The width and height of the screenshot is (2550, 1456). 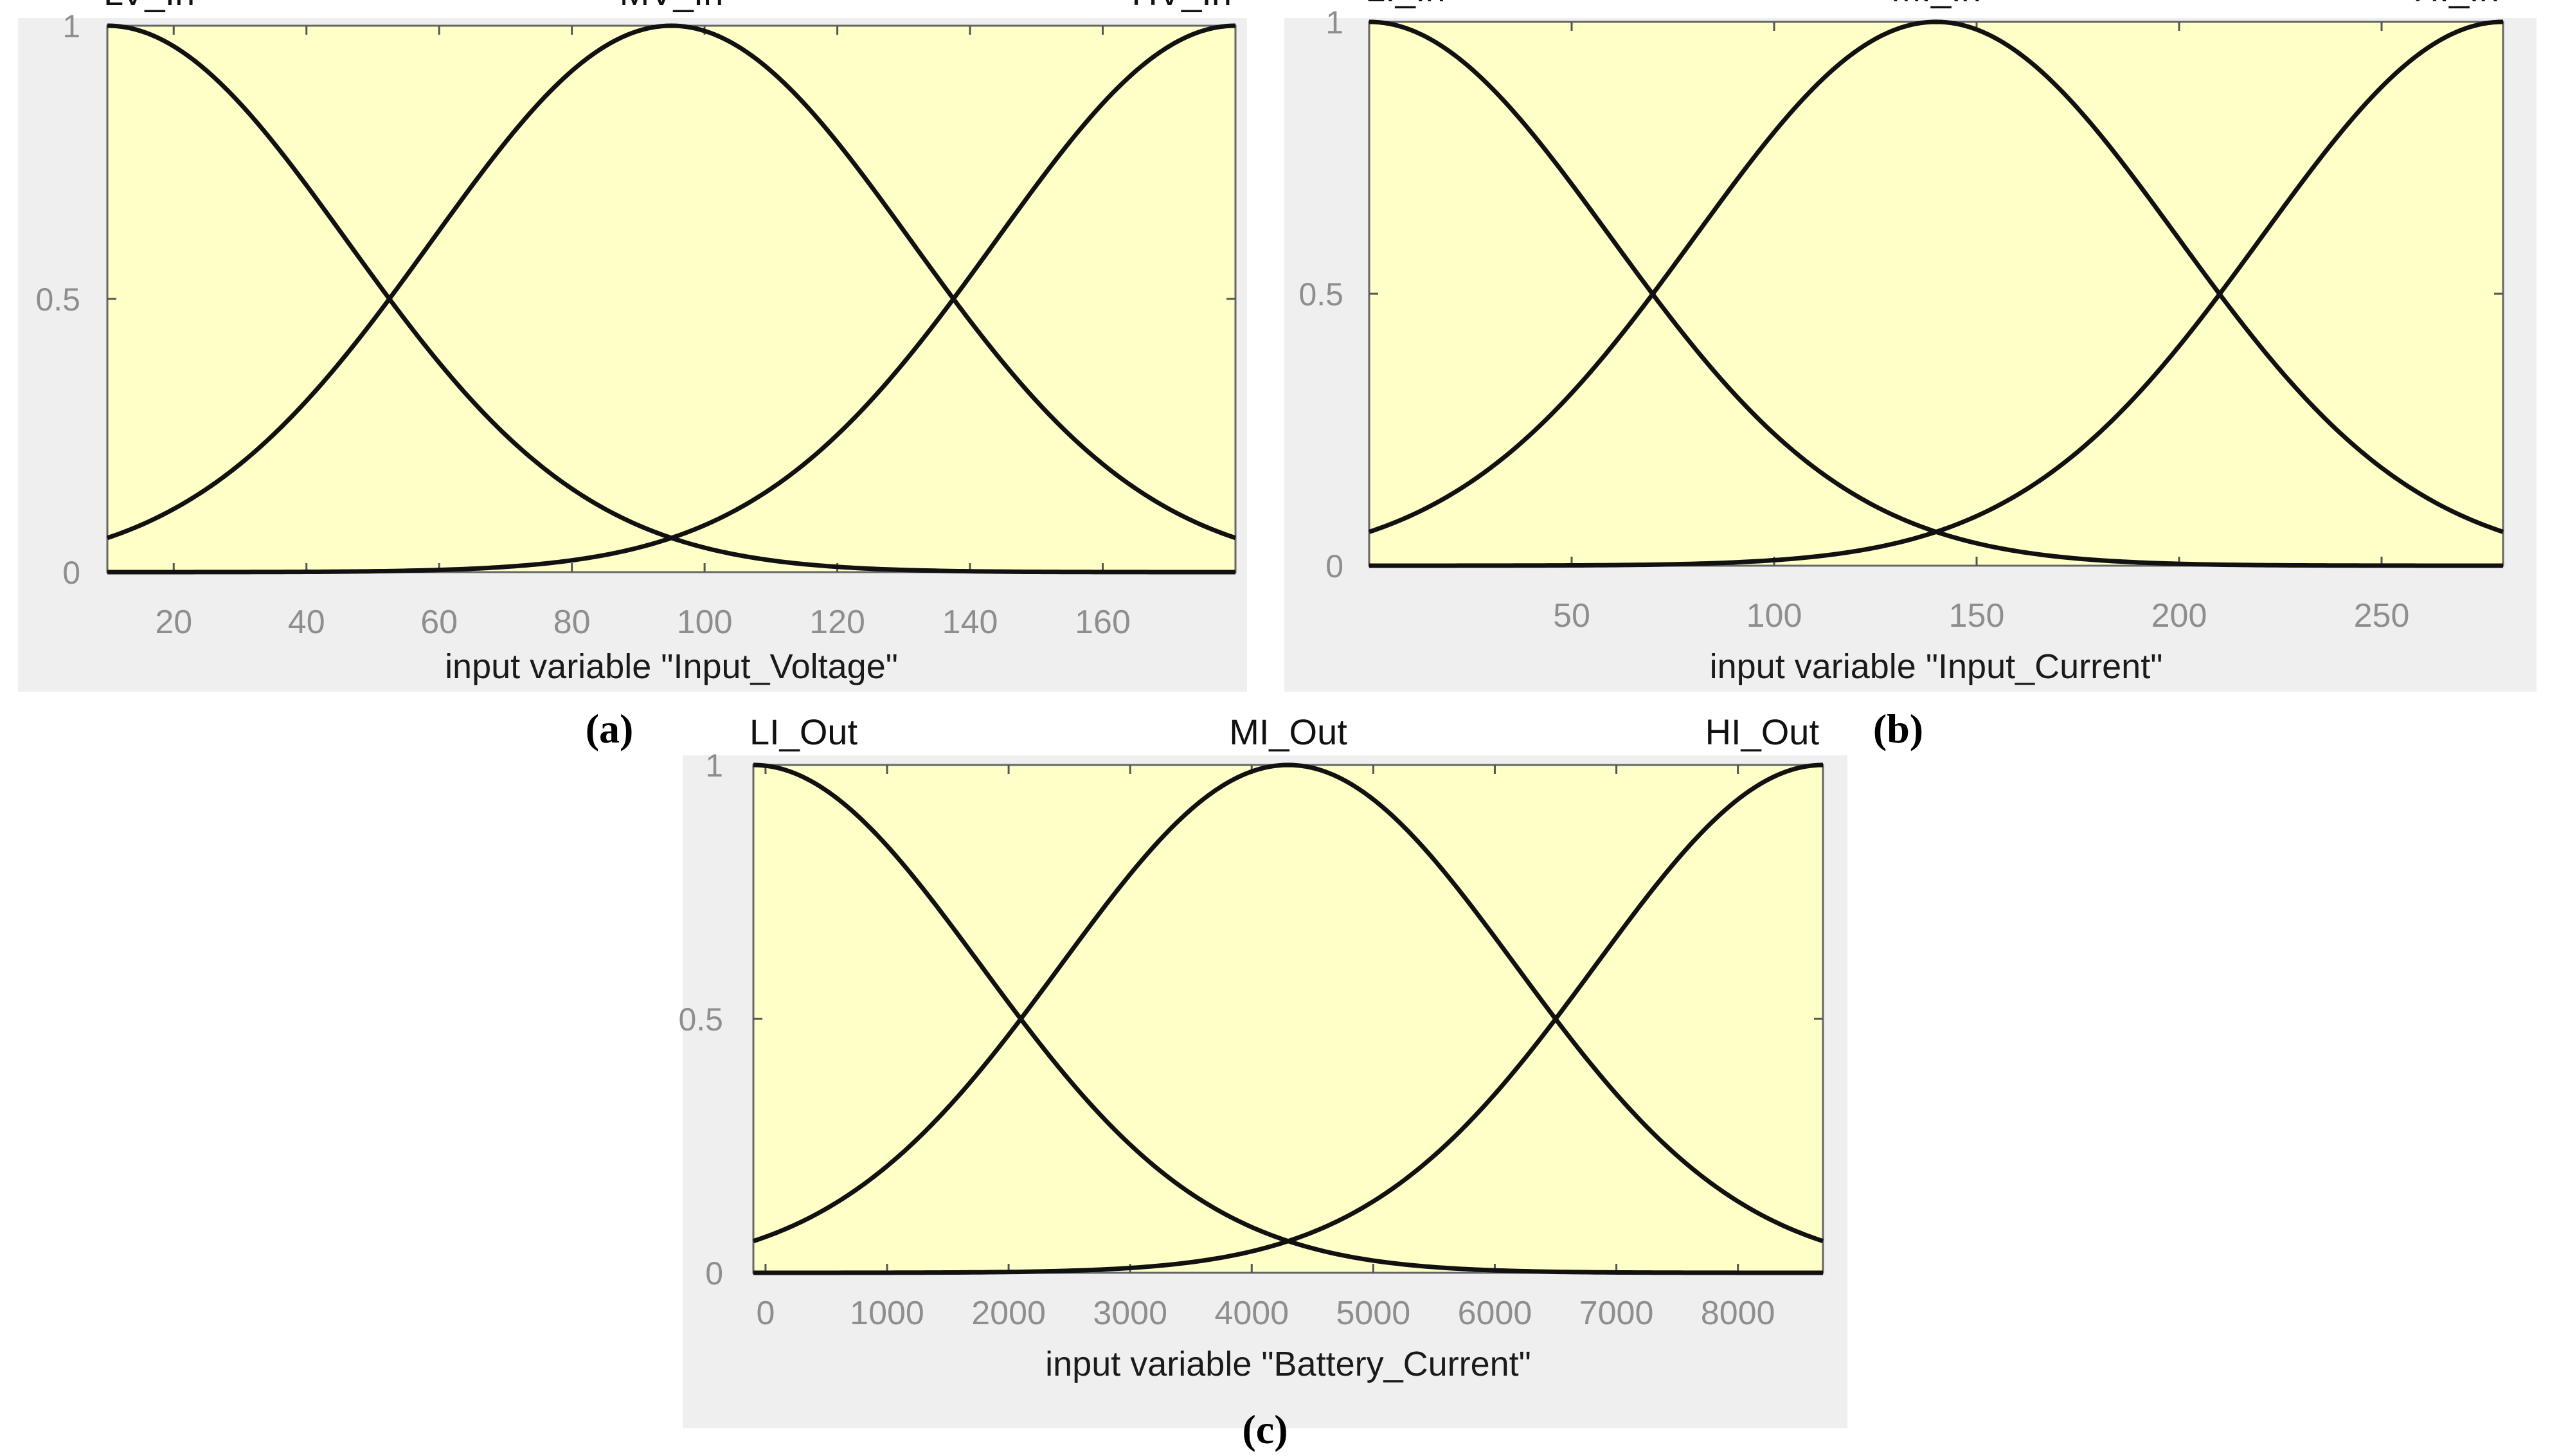 I want to click on x-tick-label: 5000, so click(x=1373, y=1314).